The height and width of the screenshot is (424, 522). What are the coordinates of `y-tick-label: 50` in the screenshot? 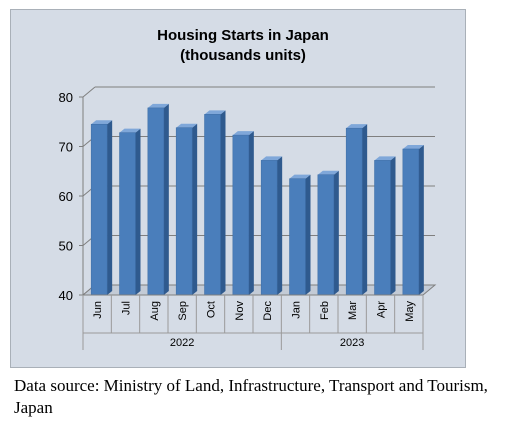 It's located at (66, 246).